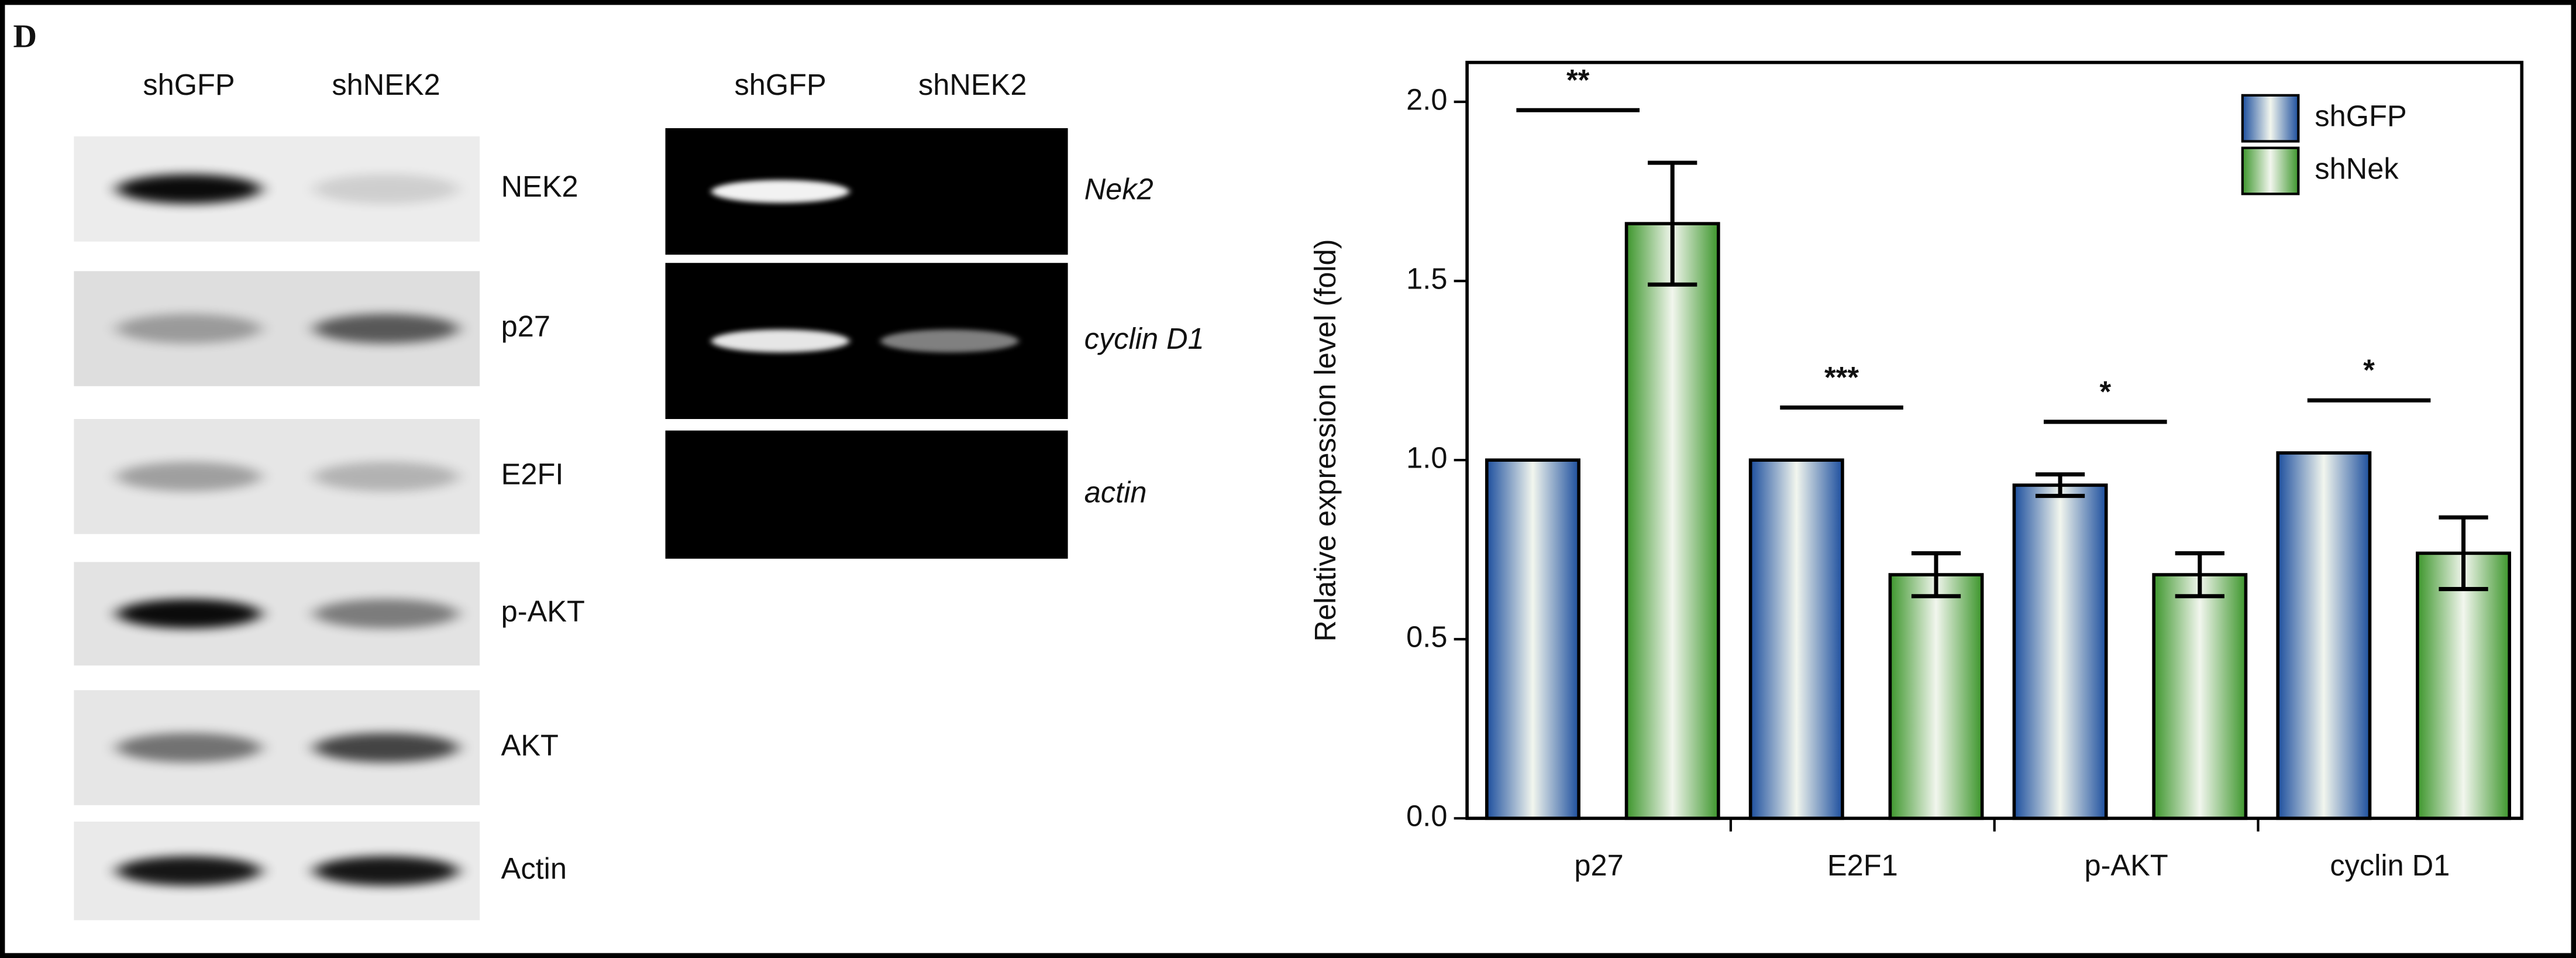  What do you see at coordinates (1426, 100) in the screenshot?
I see `y-tick-label: 2.0` at bounding box center [1426, 100].